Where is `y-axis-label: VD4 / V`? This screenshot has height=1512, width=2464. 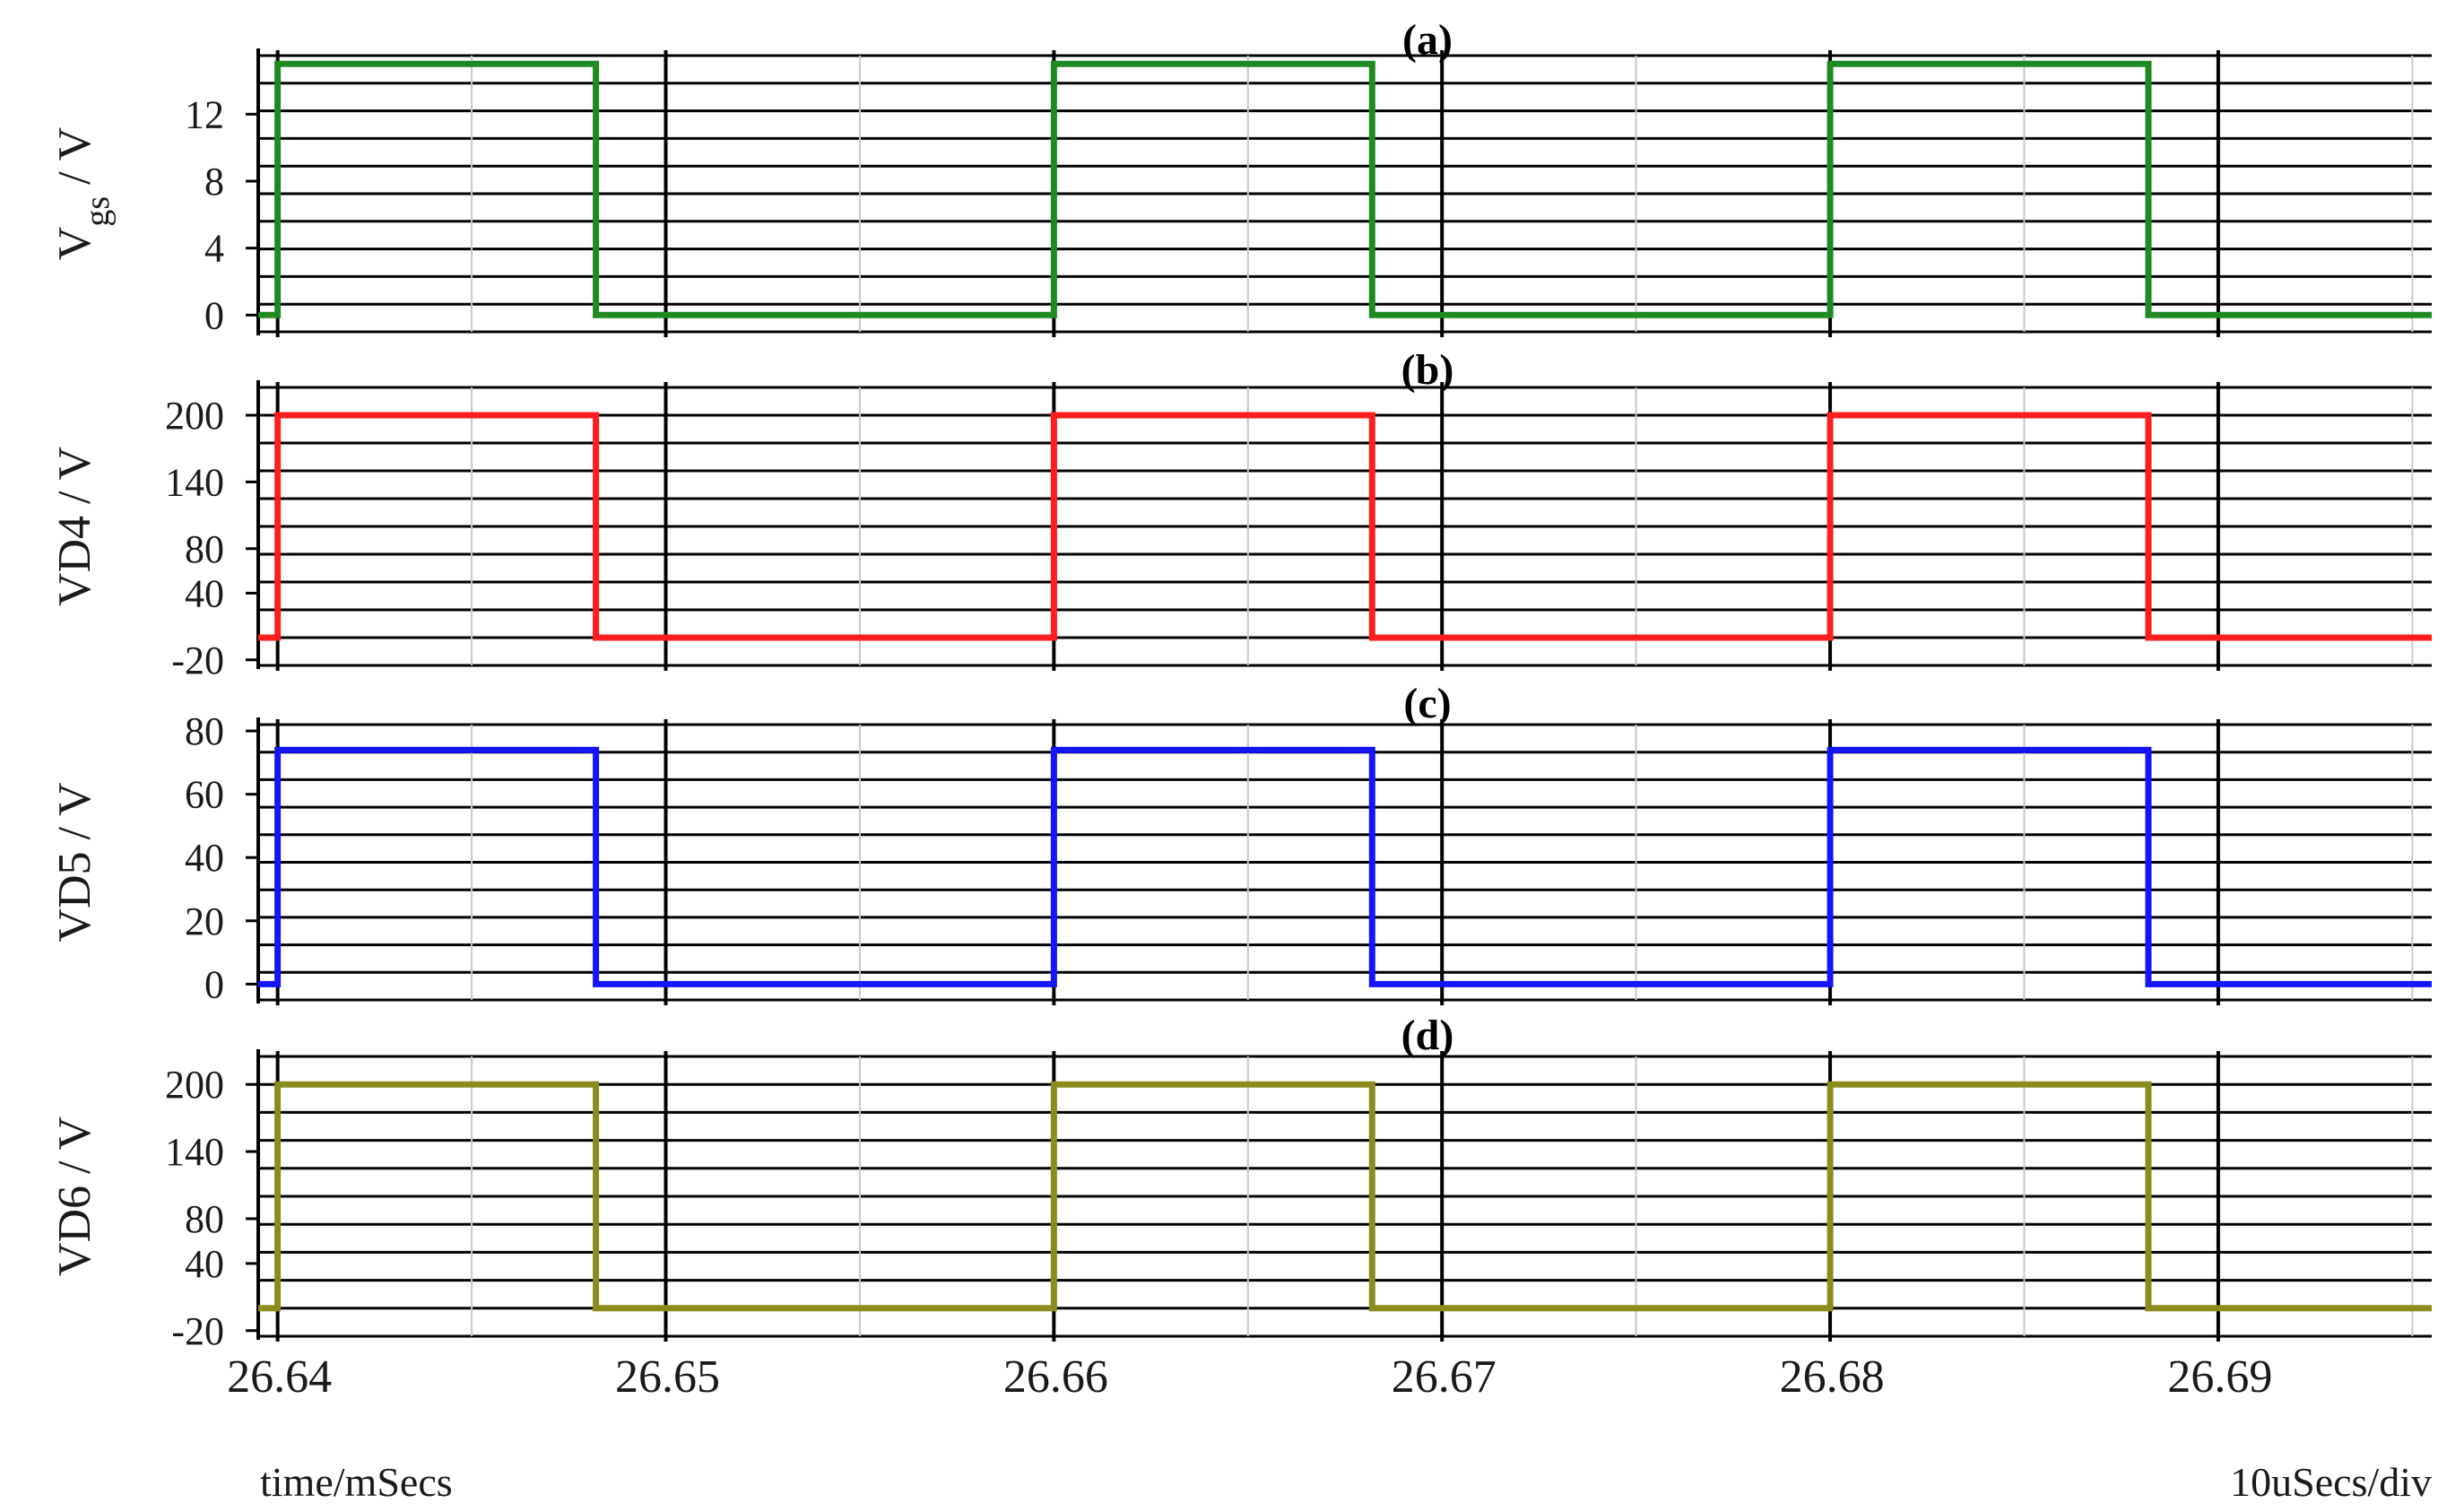 y-axis-label: VD4 / V is located at coordinates (74, 527).